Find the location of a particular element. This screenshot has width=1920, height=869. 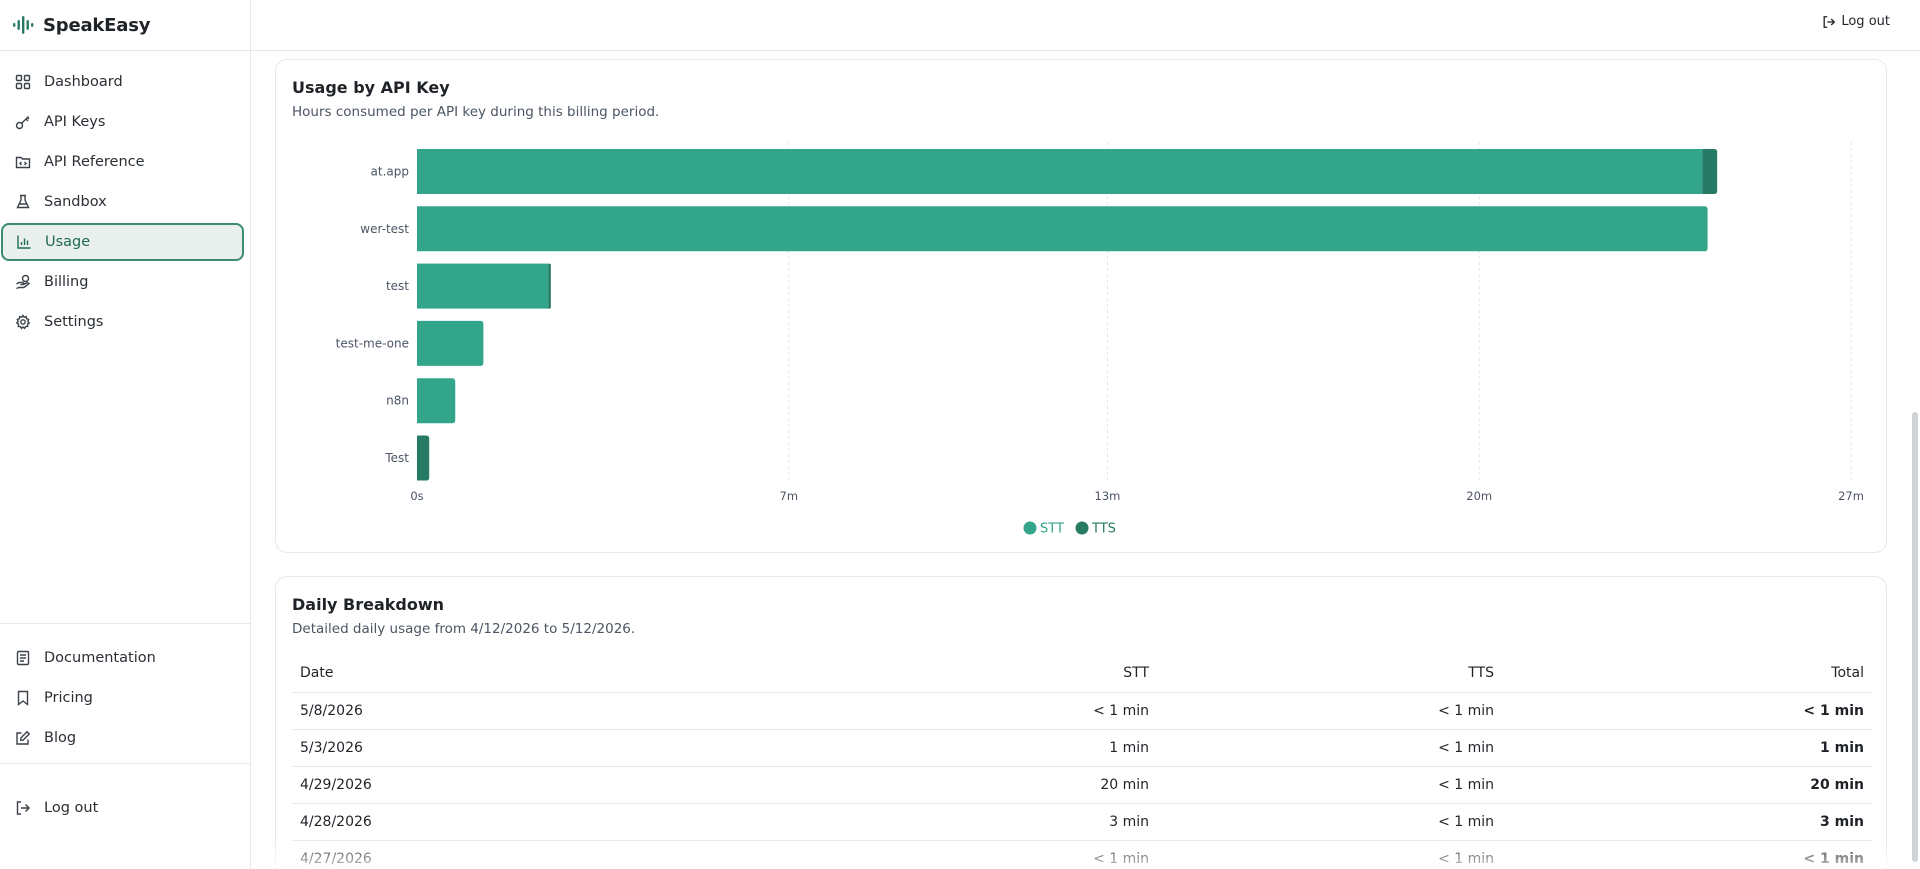

gear-icon is located at coordinates (23, 322).